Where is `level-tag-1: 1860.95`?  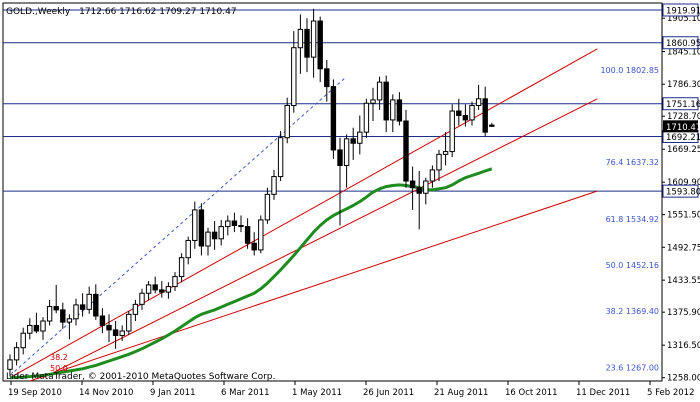 level-tag-1: 1860.95 is located at coordinates (683, 44).